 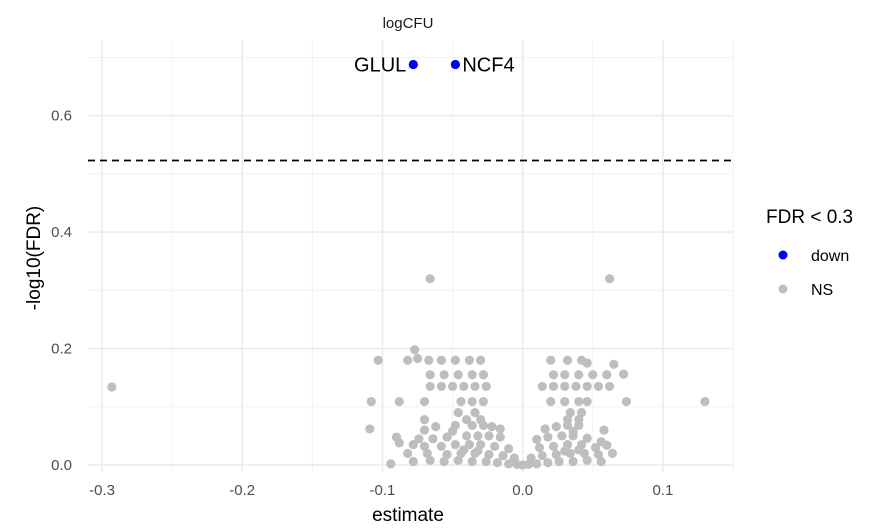 What do you see at coordinates (783, 255) in the screenshot?
I see `legend-key-down` at bounding box center [783, 255].